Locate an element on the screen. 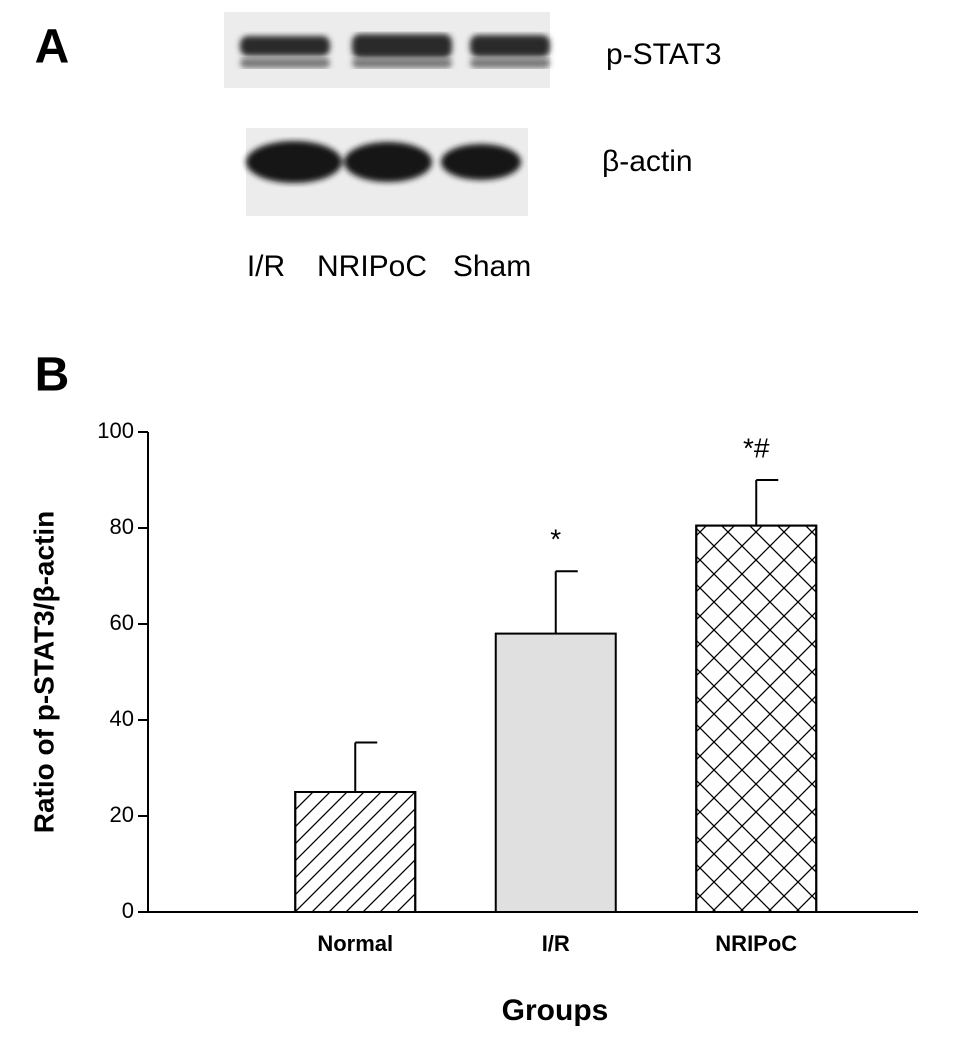 The image size is (969, 1048). y-tick-label: 40 is located at coordinates (122, 718).